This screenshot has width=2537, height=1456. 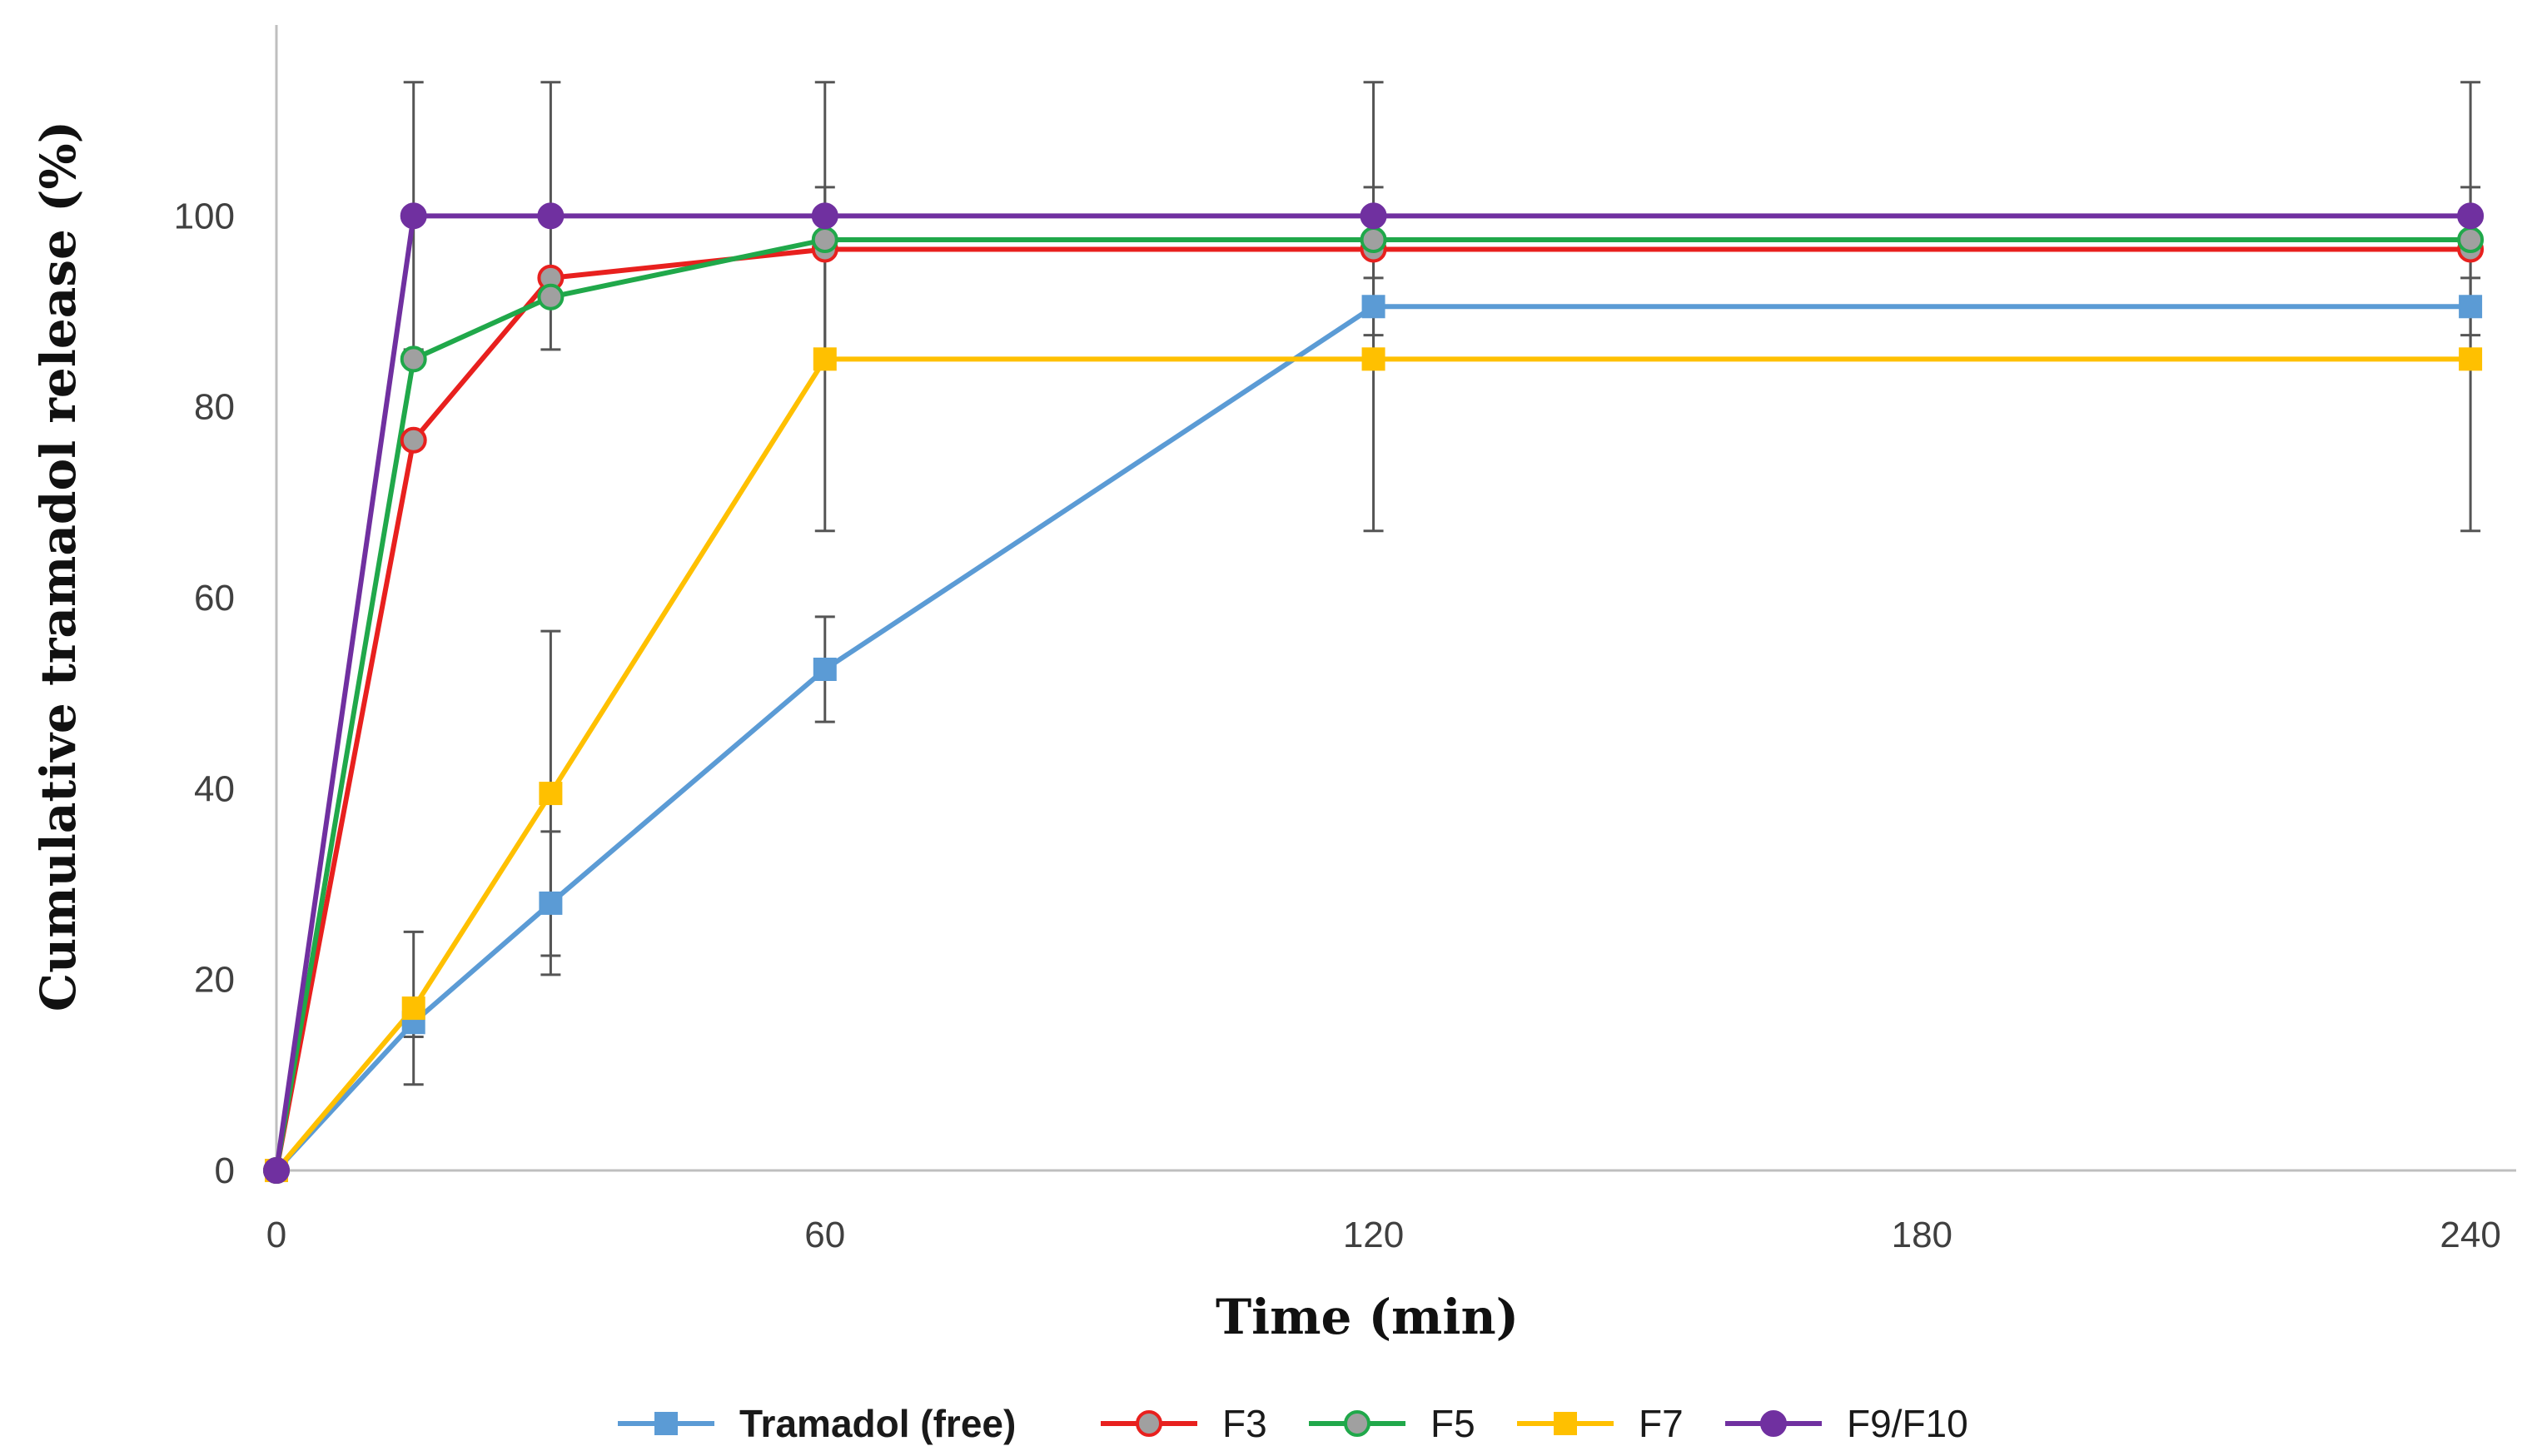 I want to click on x-axis-title: Time (min), so click(x=1367, y=1317).